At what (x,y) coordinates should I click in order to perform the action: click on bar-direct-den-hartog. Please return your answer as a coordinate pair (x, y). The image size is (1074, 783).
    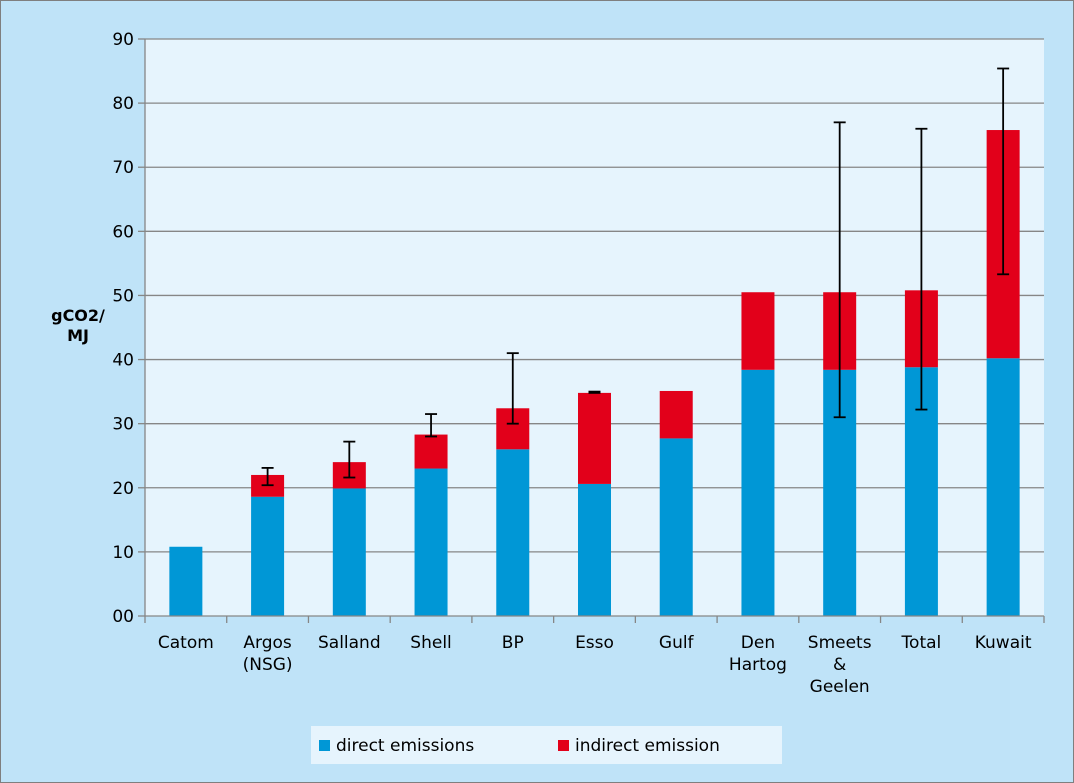
    Looking at the image, I should click on (758, 492).